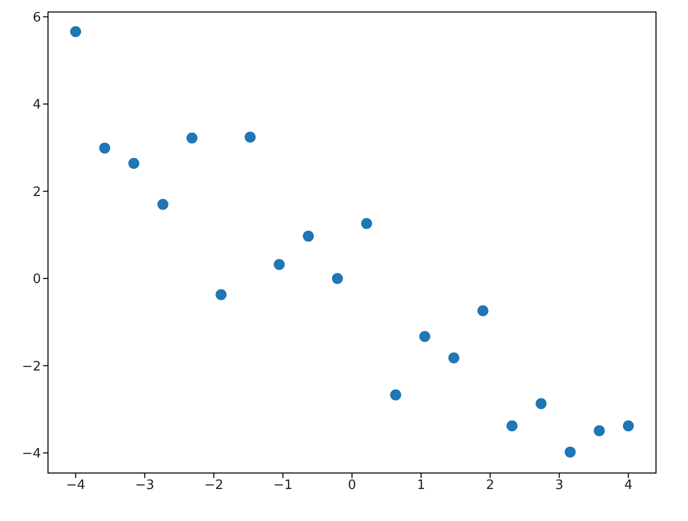 This screenshot has height=521, width=688. I want to click on x-tick-label: 0, so click(352, 486).